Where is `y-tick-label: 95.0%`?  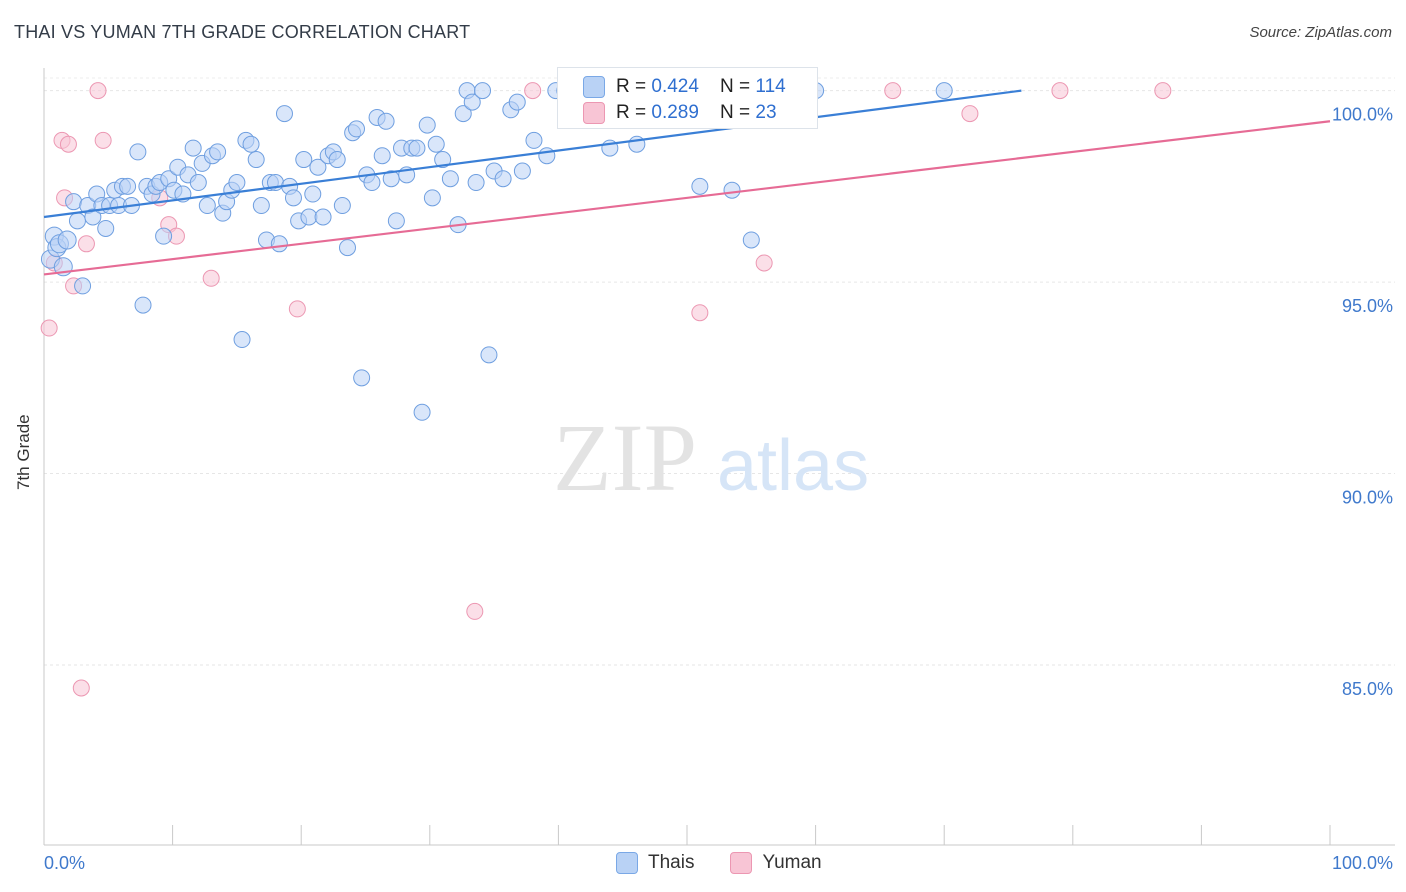 y-tick-label: 95.0% is located at coordinates (1367, 306).